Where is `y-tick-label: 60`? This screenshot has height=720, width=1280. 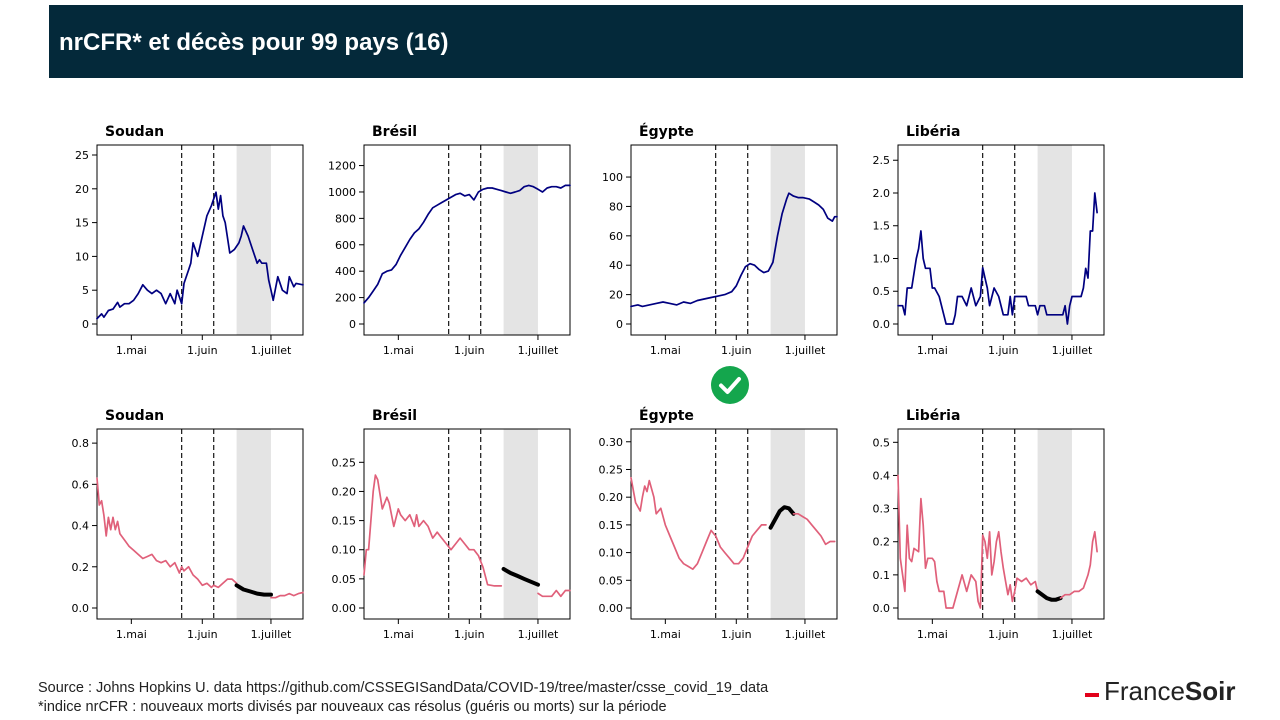
y-tick-label: 60 is located at coordinates (616, 236).